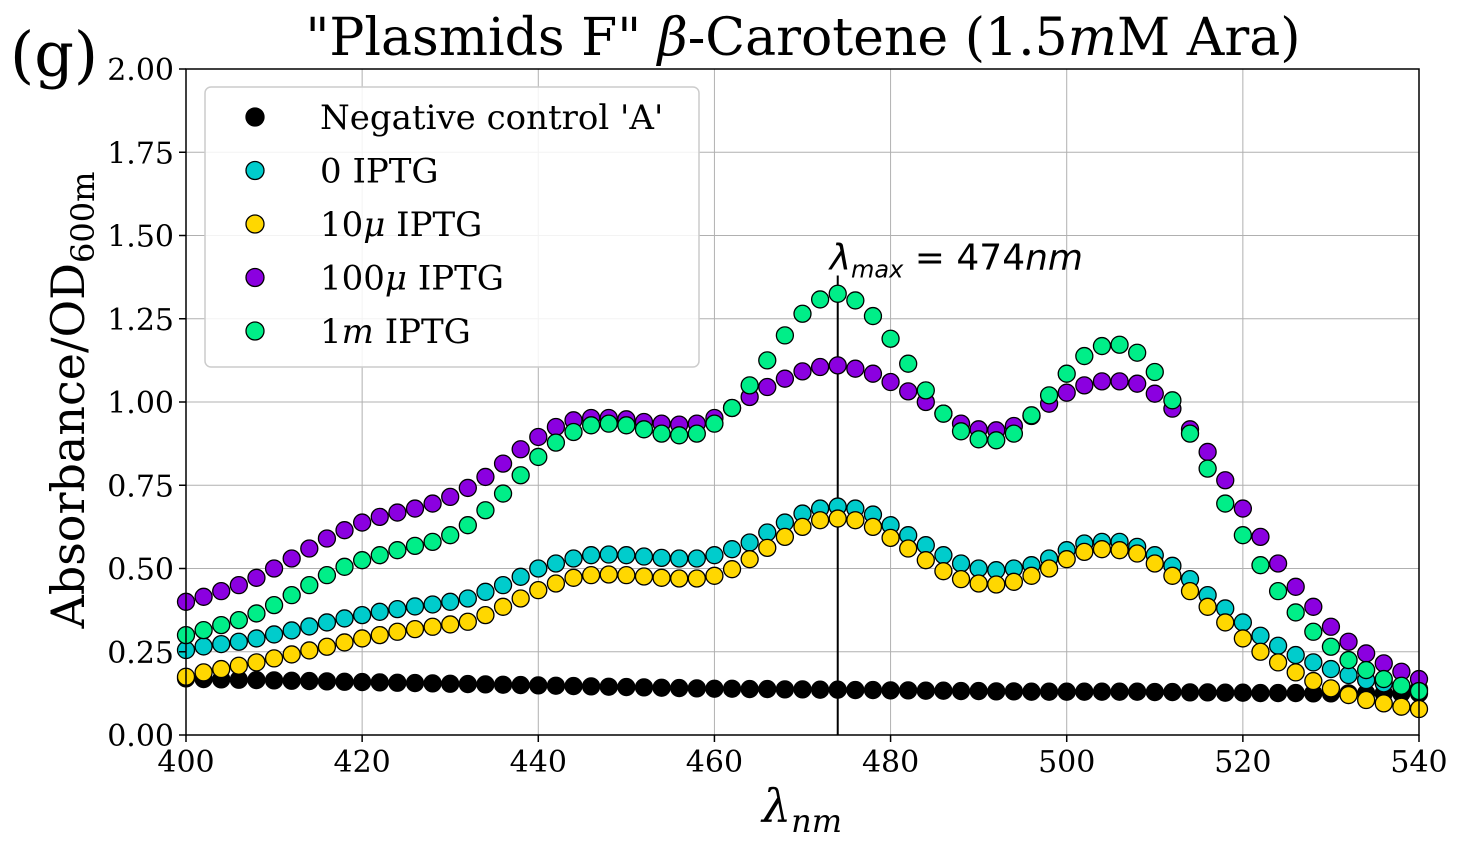 The width and height of the screenshot is (1462, 844). Describe the element at coordinates (185, 762) in the screenshot. I see `x-tick-label: 400` at that location.